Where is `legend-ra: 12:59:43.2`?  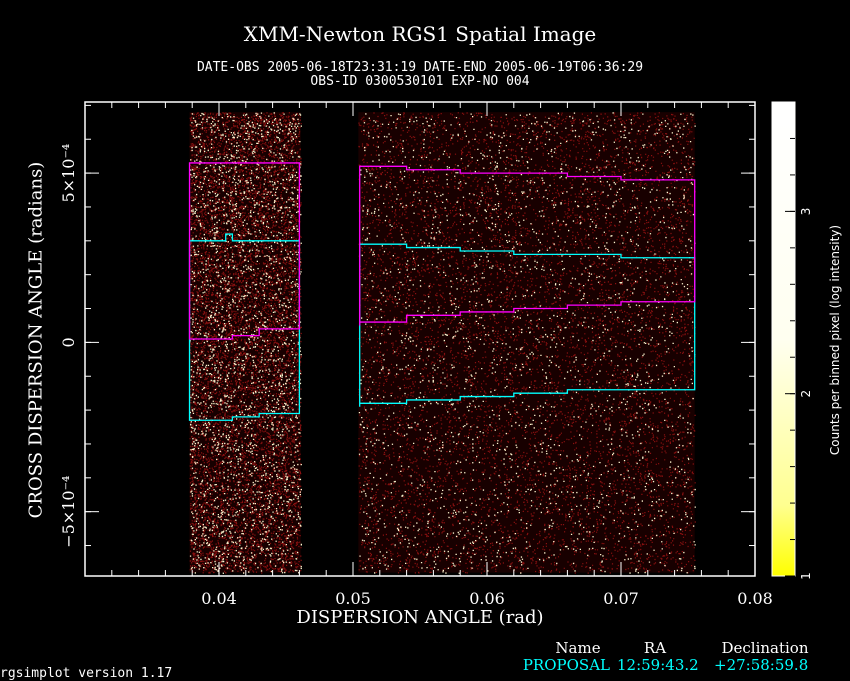
legend-ra: 12:59:43.2 is located at coordinates (658, 665).